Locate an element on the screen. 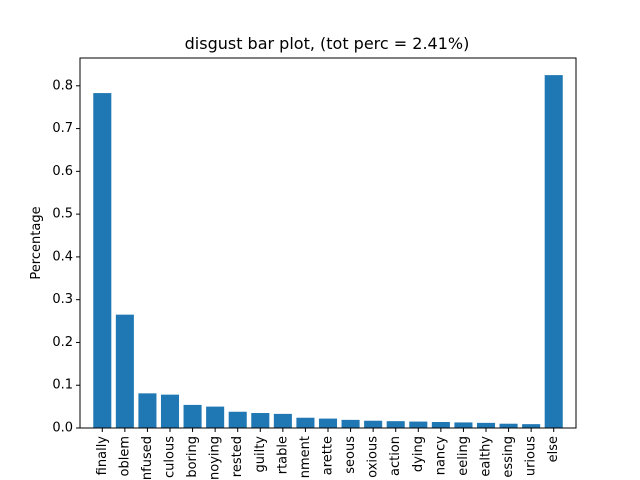  y-tick-label: 0.0 is located at coordinates (62, 428).